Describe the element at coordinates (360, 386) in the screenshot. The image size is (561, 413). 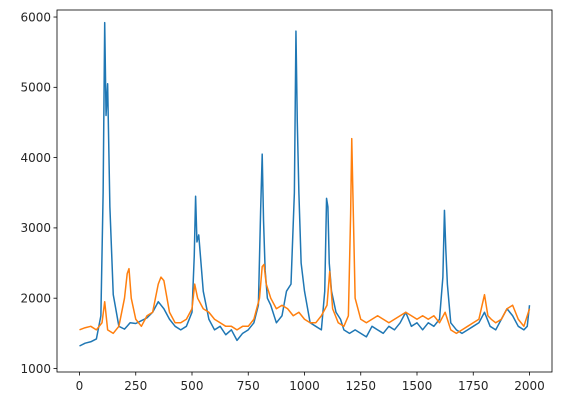
I see `x-tick-label: 1250` at that location.